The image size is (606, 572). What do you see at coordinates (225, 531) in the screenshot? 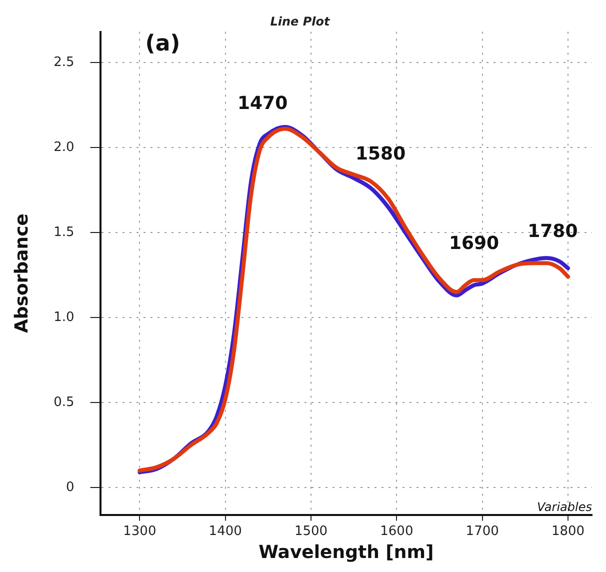
I see `x-tick-label: 1400` at bounding box center [225, 531].